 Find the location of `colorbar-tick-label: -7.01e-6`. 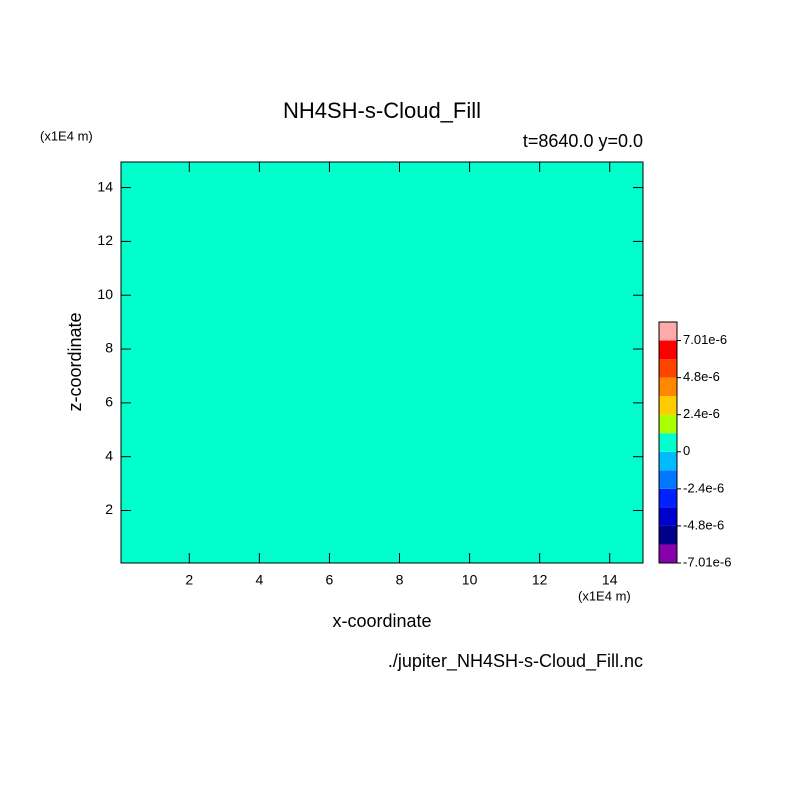

colorbar-tick-label: -7.01e-6 is located at coordinates (707, 561).